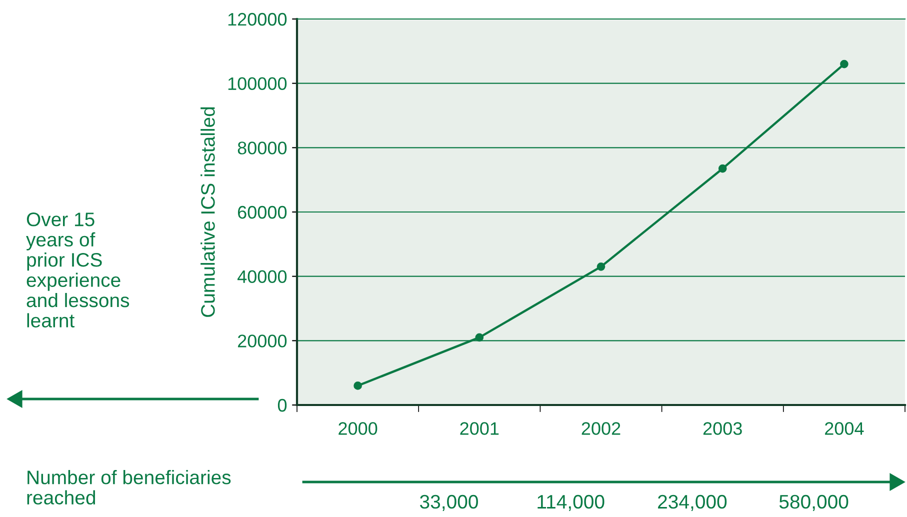 The height and width of the screenshot is (517, 907). Describe the element at coordinates (207, 212) in the screenshot. I see `y-axis-title: Cumulative ICS installed` at that location.